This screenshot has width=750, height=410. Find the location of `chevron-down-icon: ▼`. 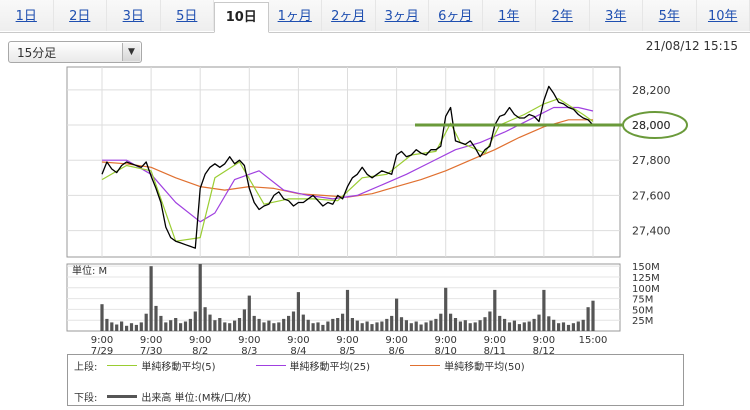

chevron-down-icon: ▼ is located at coordinates (131, 52).